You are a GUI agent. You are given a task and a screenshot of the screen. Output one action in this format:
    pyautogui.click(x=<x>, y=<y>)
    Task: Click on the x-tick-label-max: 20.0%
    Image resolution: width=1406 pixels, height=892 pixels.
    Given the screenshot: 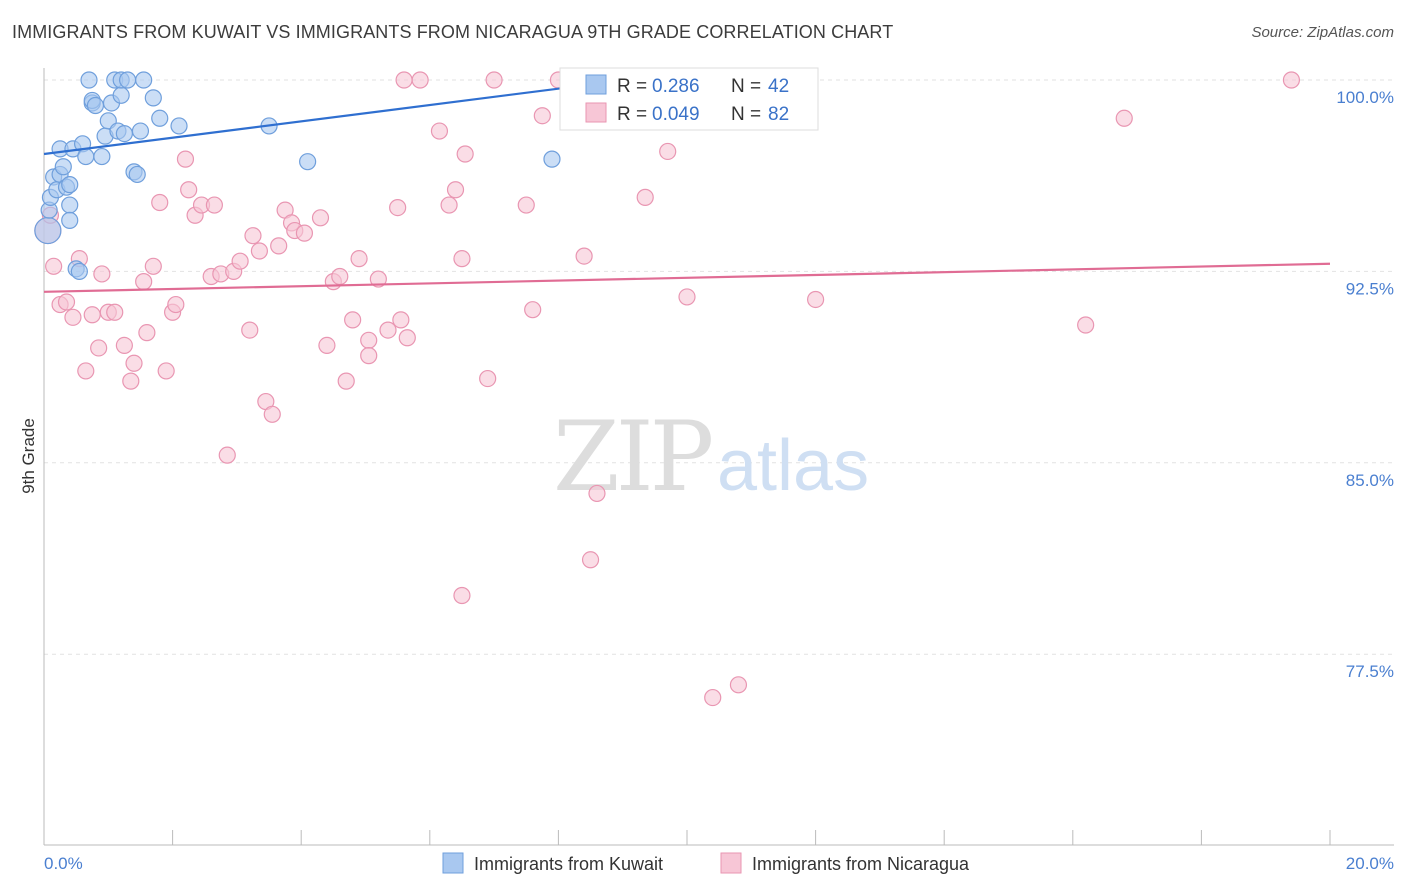 What is the action you would take?
    pyautogui.click(x=1370, y=863)
    